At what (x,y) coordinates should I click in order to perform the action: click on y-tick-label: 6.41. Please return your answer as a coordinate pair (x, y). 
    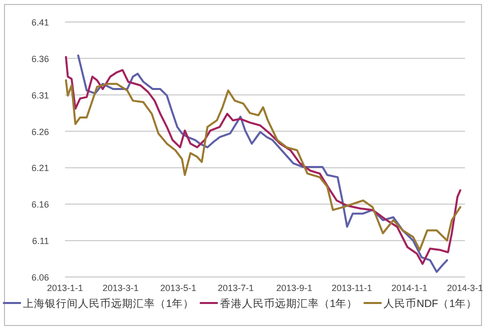
    Looking at the image, I should click on (40, 23).